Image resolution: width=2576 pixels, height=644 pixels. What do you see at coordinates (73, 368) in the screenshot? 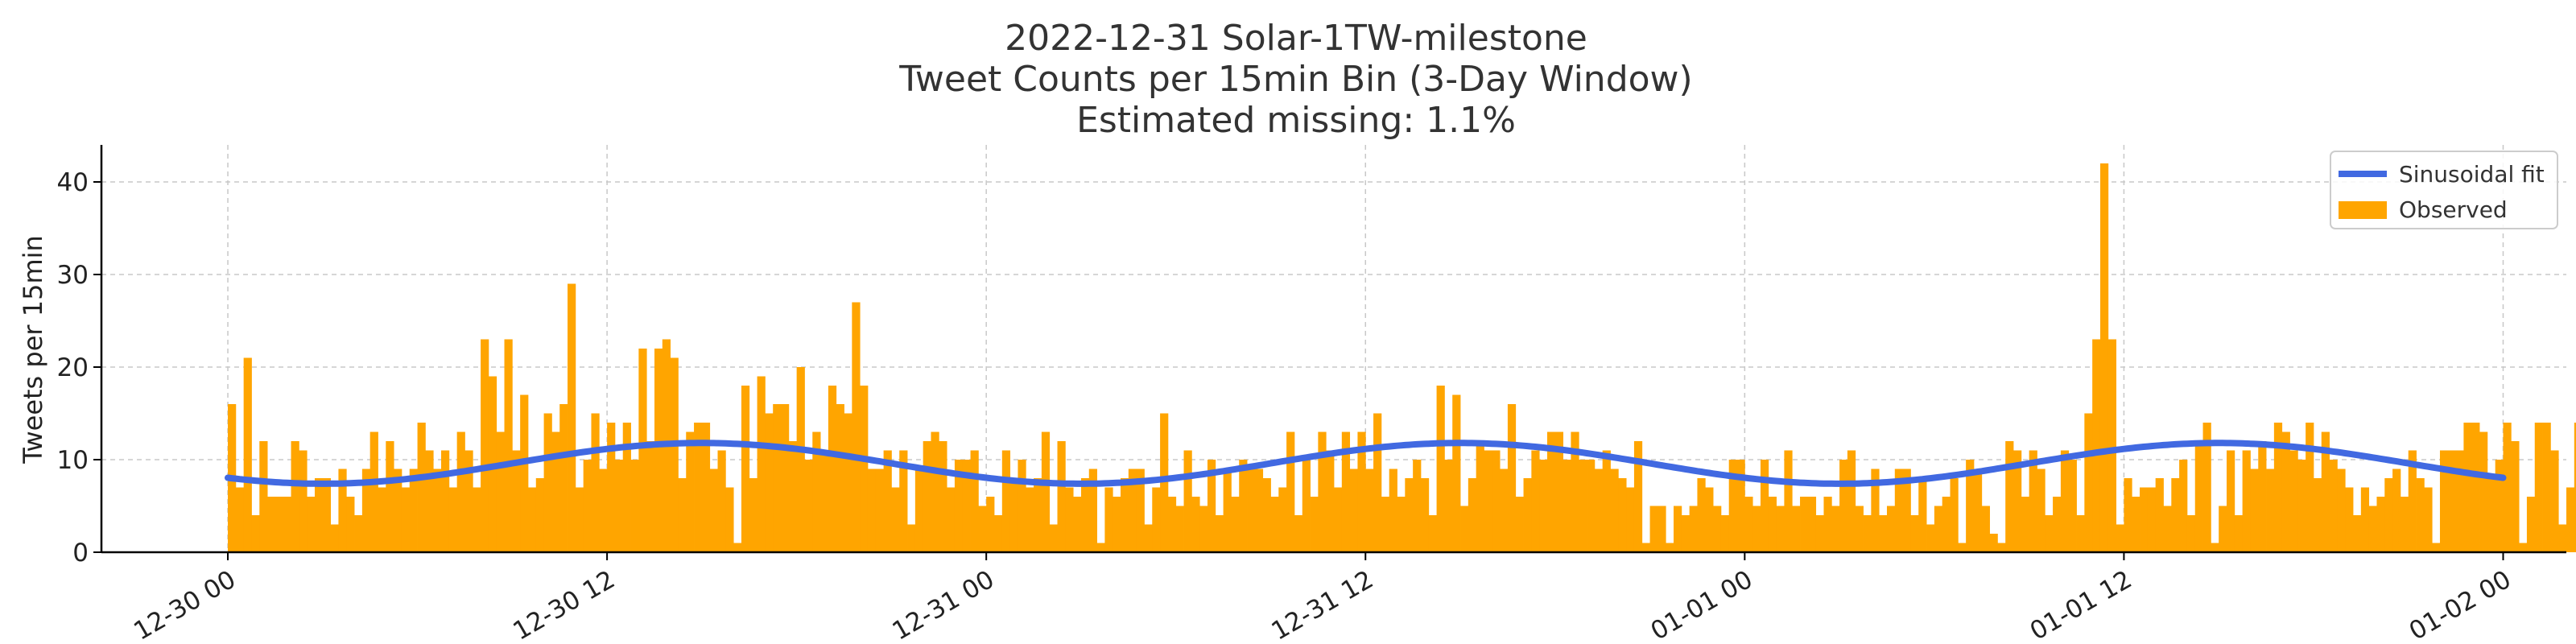
I see `y-tick-labels: 0 10 20 30 40` at bounding box center [73, 368].